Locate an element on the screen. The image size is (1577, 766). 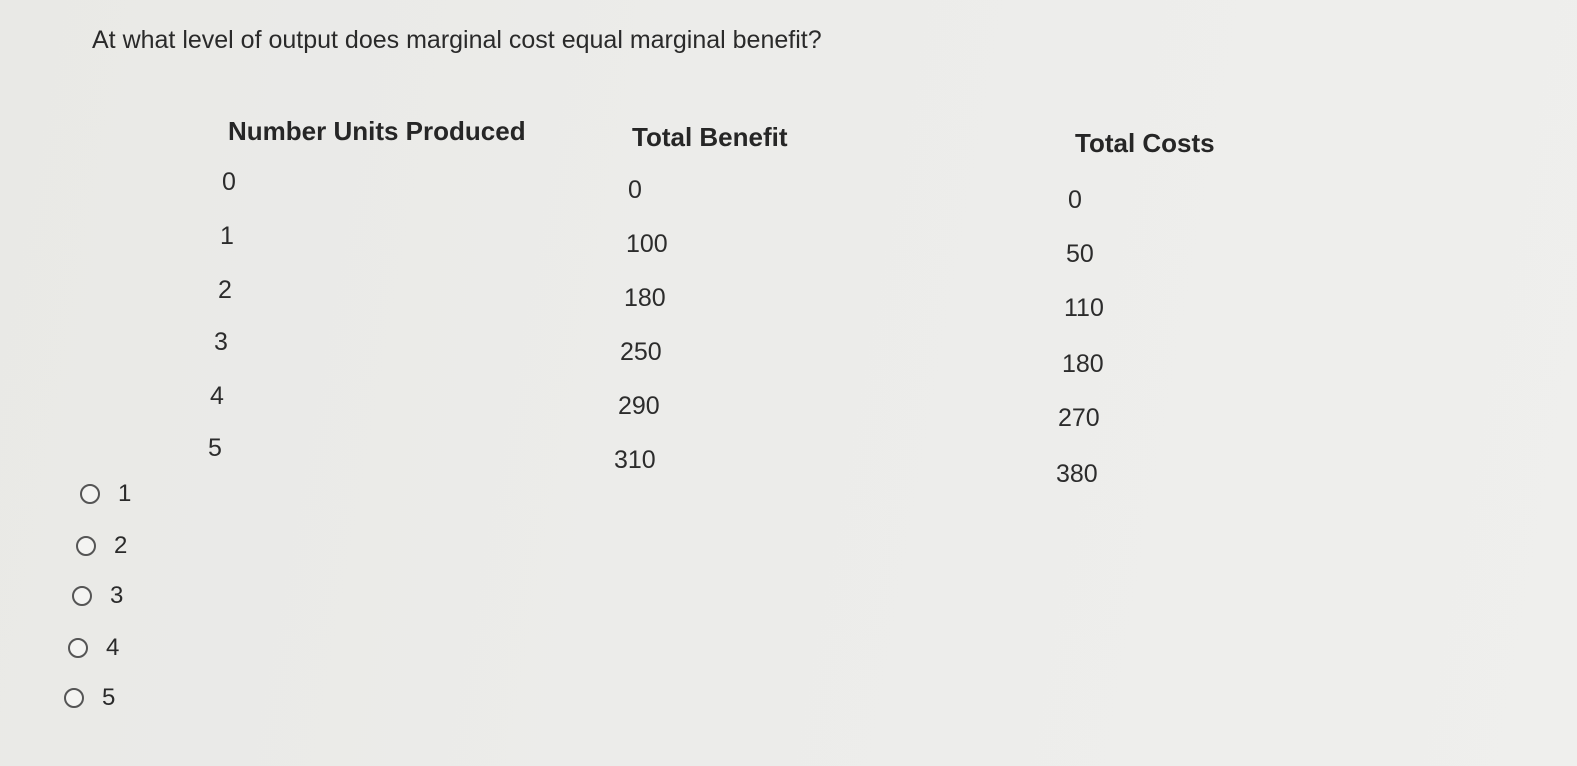
option-label: 2 is located at coordinates (121, 545).